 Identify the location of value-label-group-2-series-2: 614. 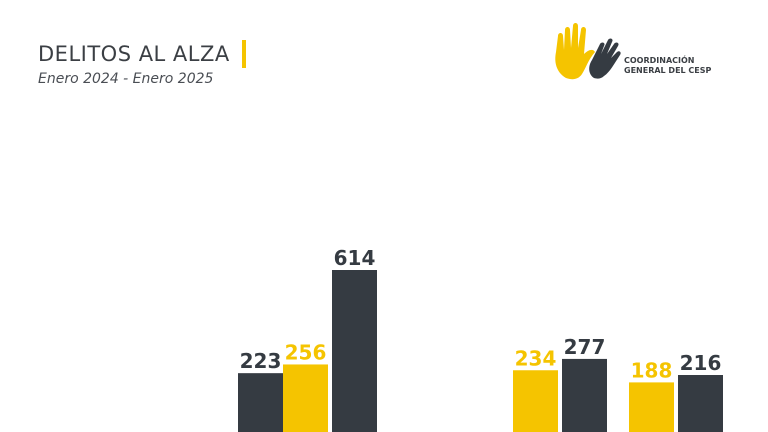
(355, 258).